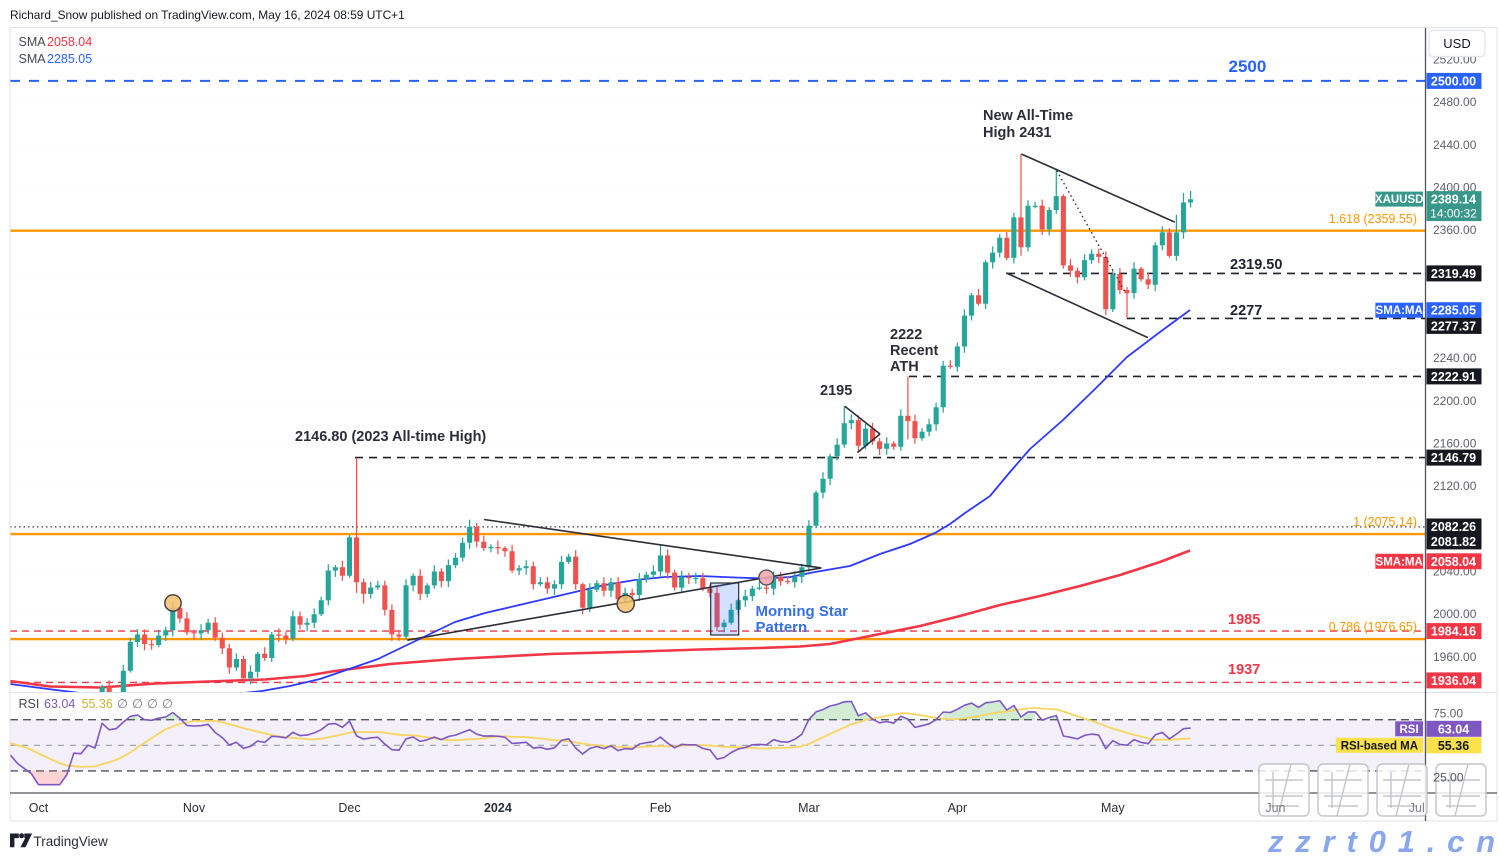  I want to click on svg-text: 2240.00, so click(1455, 358).